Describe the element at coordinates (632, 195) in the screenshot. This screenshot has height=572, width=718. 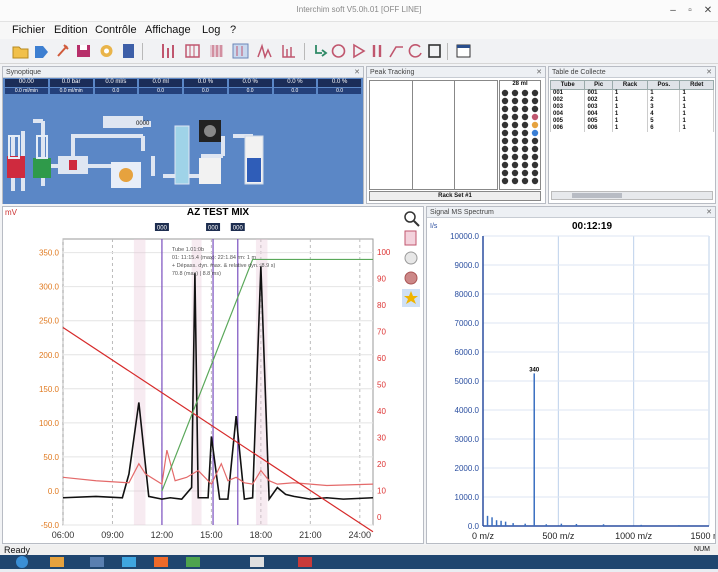
I see `horizontal-scrollbar` at that location.